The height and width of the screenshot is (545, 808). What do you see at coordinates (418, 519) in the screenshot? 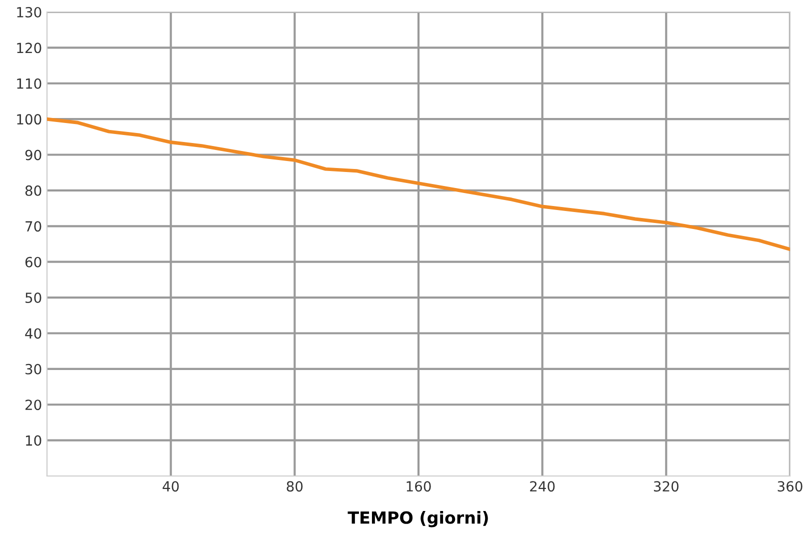
I see `x-axis-title: TEMPO (giorni)` at bounding box center [418, 519].